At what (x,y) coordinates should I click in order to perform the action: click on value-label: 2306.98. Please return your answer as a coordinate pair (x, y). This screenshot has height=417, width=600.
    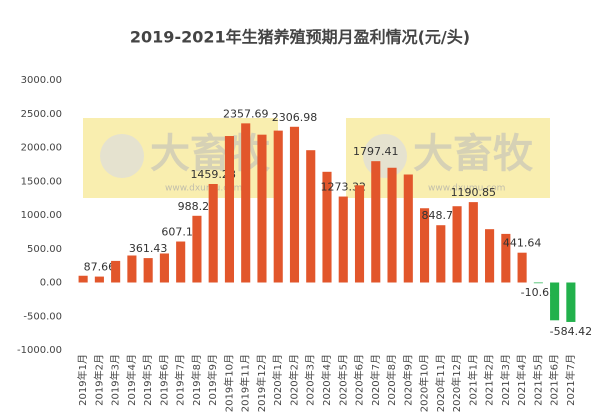
    Looking at the image, I should click on (295, 117).